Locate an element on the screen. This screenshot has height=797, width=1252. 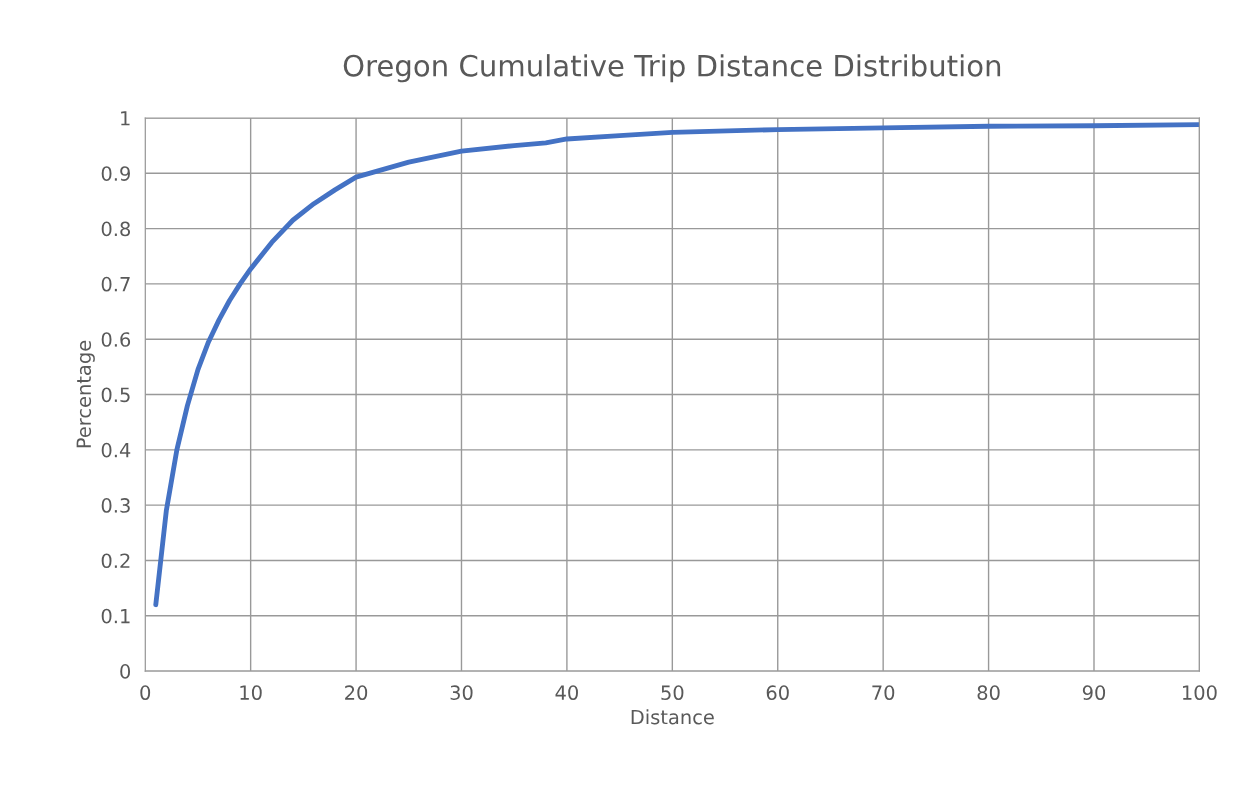
y-tick-label: 0.1 is located at coordinates (115, 616).